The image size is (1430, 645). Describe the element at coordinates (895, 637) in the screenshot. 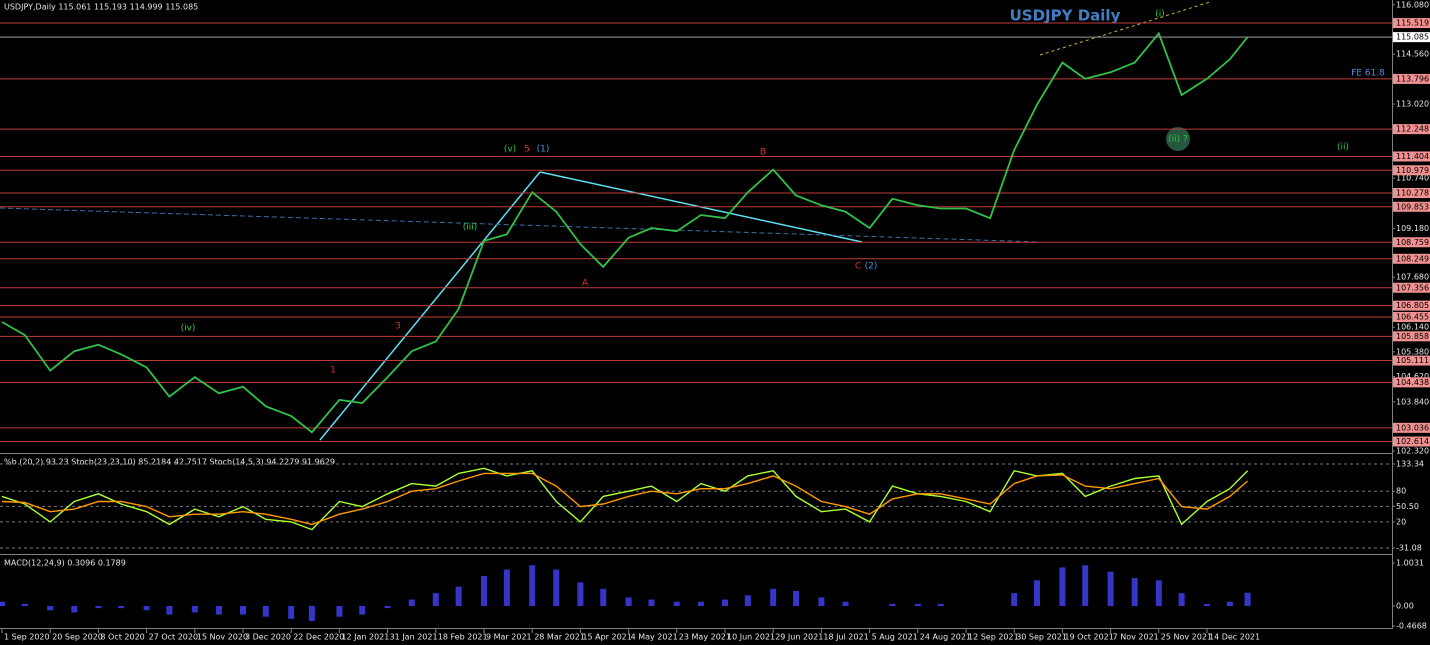

I see `x-tick-label: 5 Aug 2021` at that location.